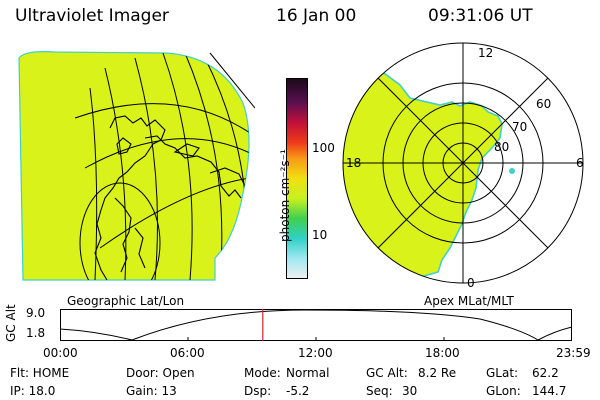  I want to click on mlat-label-70: 70, so click(520, 127).